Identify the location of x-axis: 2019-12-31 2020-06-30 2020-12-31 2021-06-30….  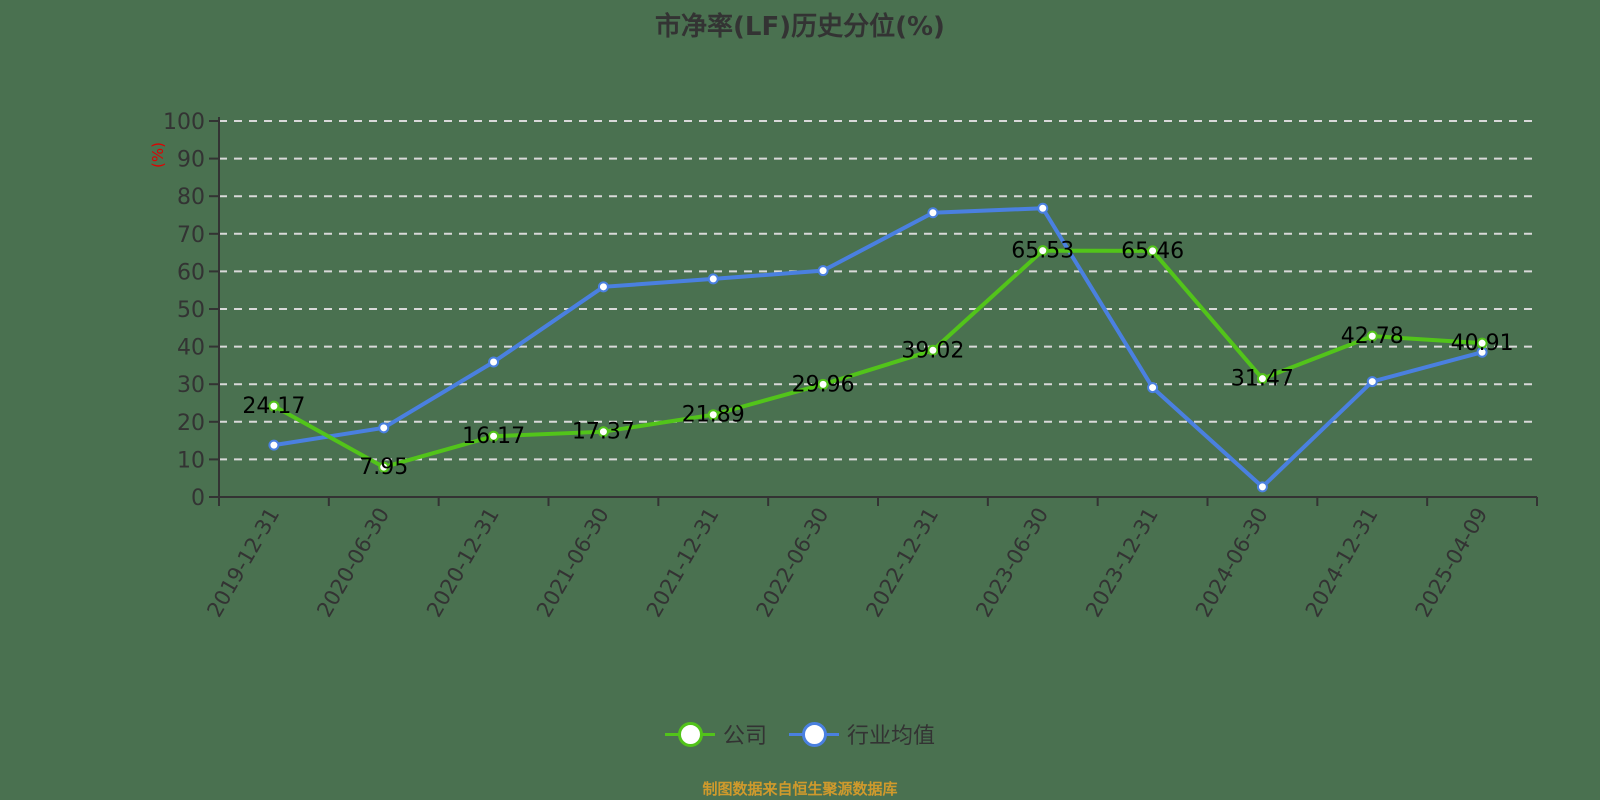
(870, 559).